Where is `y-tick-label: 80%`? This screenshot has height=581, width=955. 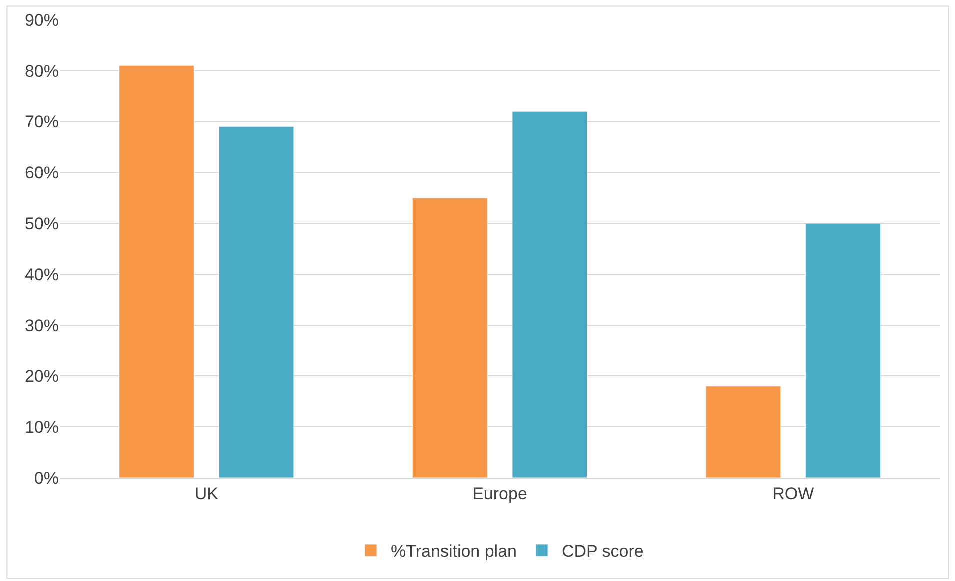
y-tick-label: 80% is located at coordinates (41, 71).